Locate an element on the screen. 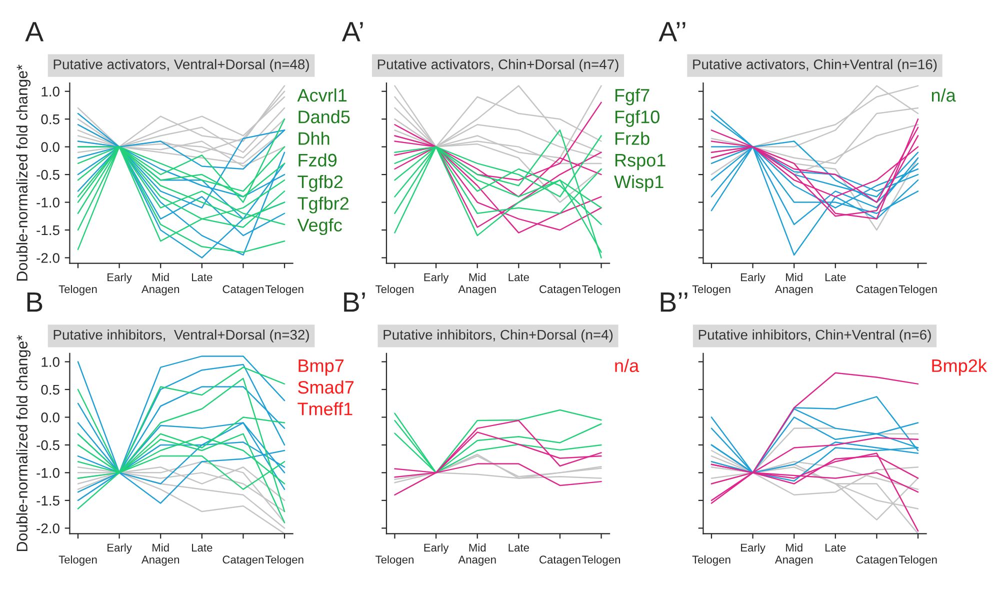  text: Smad7 is located at coordinates (326, 387).